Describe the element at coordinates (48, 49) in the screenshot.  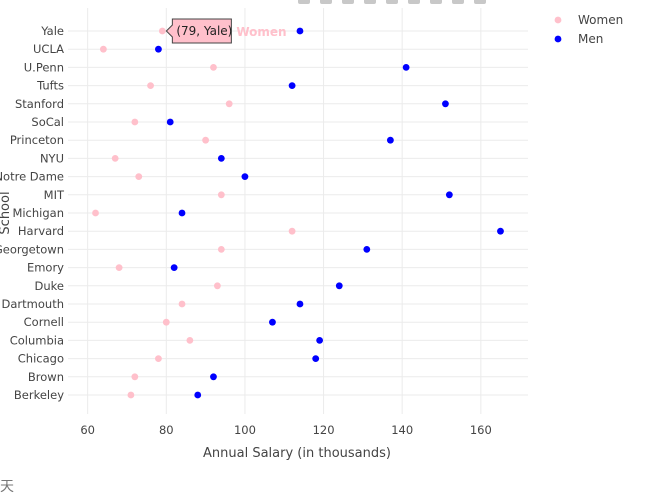
I see `y-tick-label: UCLA` at that location.